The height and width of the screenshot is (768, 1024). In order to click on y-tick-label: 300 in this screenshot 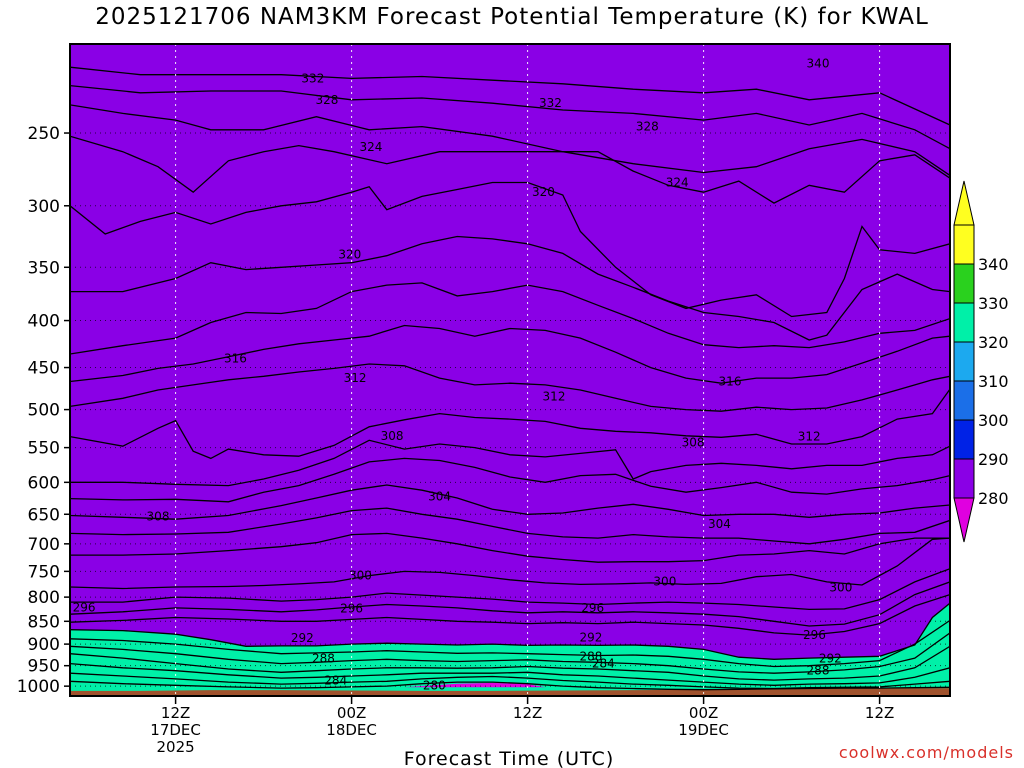, I will do `click(44, 207)`.